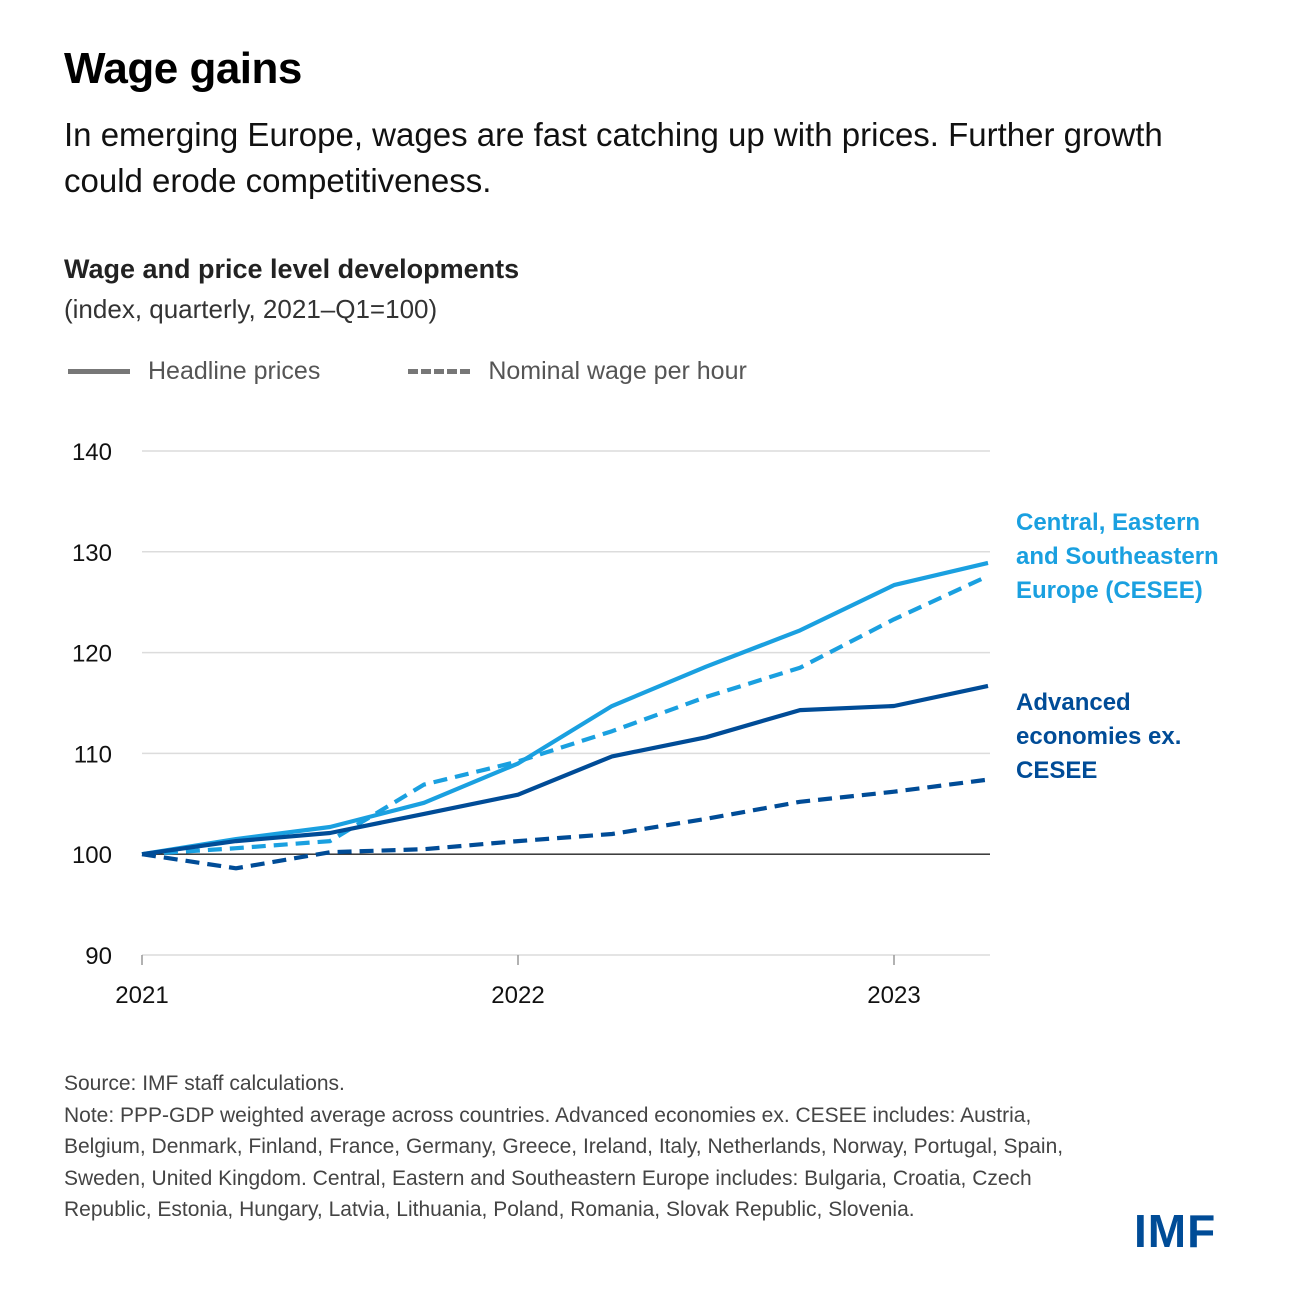  Describe the element at coordinates (93, 754) in the screenshot. I see `y-tick-label: 110` at that location.